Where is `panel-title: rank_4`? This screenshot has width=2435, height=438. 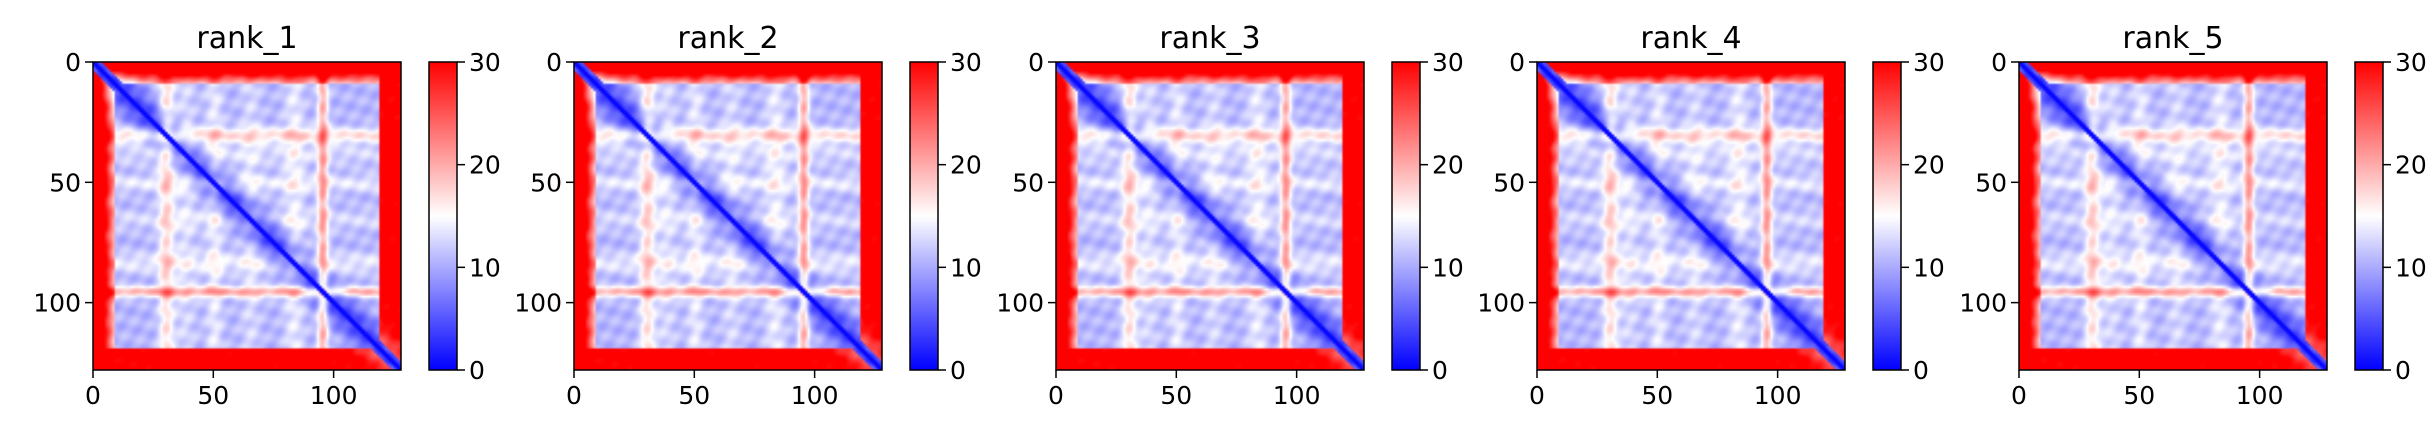
panel-title: rank_4 is located at coordinates (1690, 38).